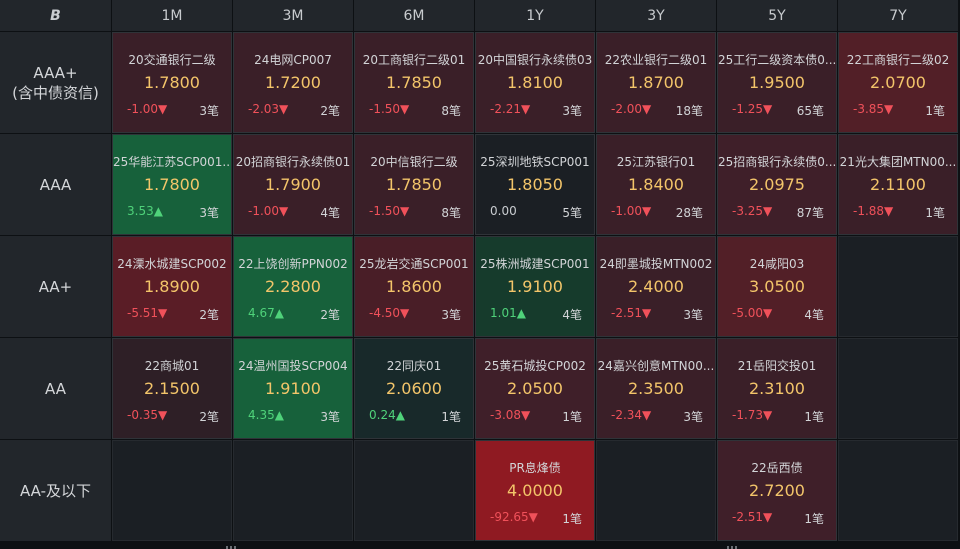 The image size is (960, 549). What do you see at coordinates (389, 109) in the screenshot?
I see `yield-change: -1.50▼` at bounding box center [389, 109].